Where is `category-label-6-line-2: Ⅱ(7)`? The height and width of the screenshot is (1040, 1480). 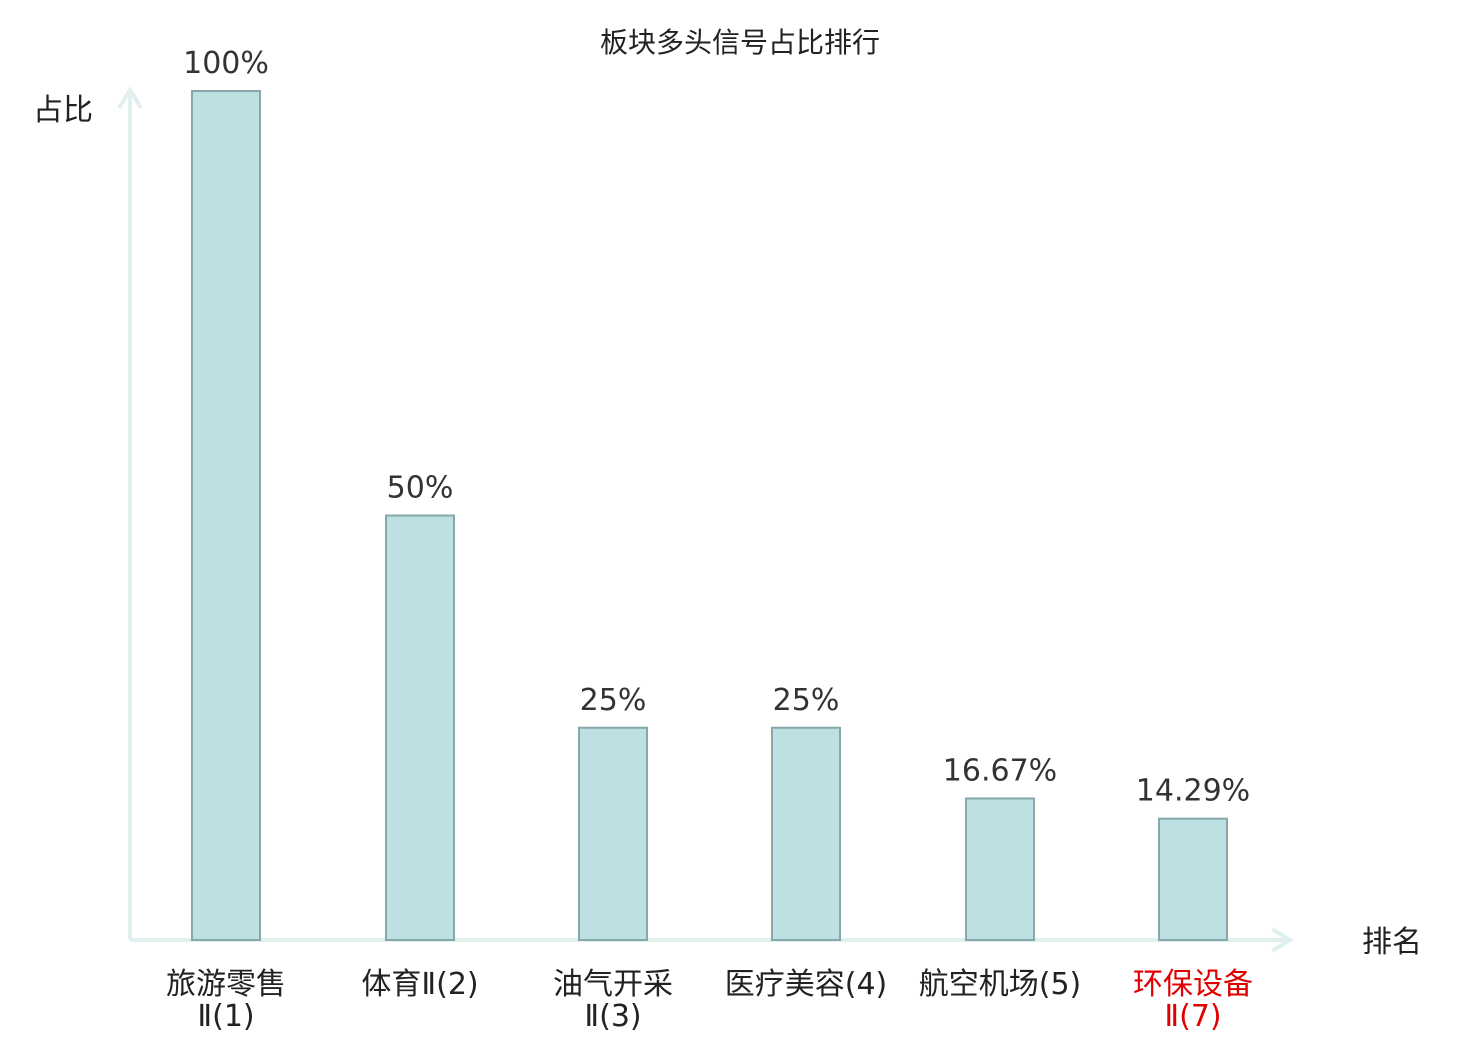 category-label-6-line-2: Ⅱ(7) is located at coordinates (1192, 1016).